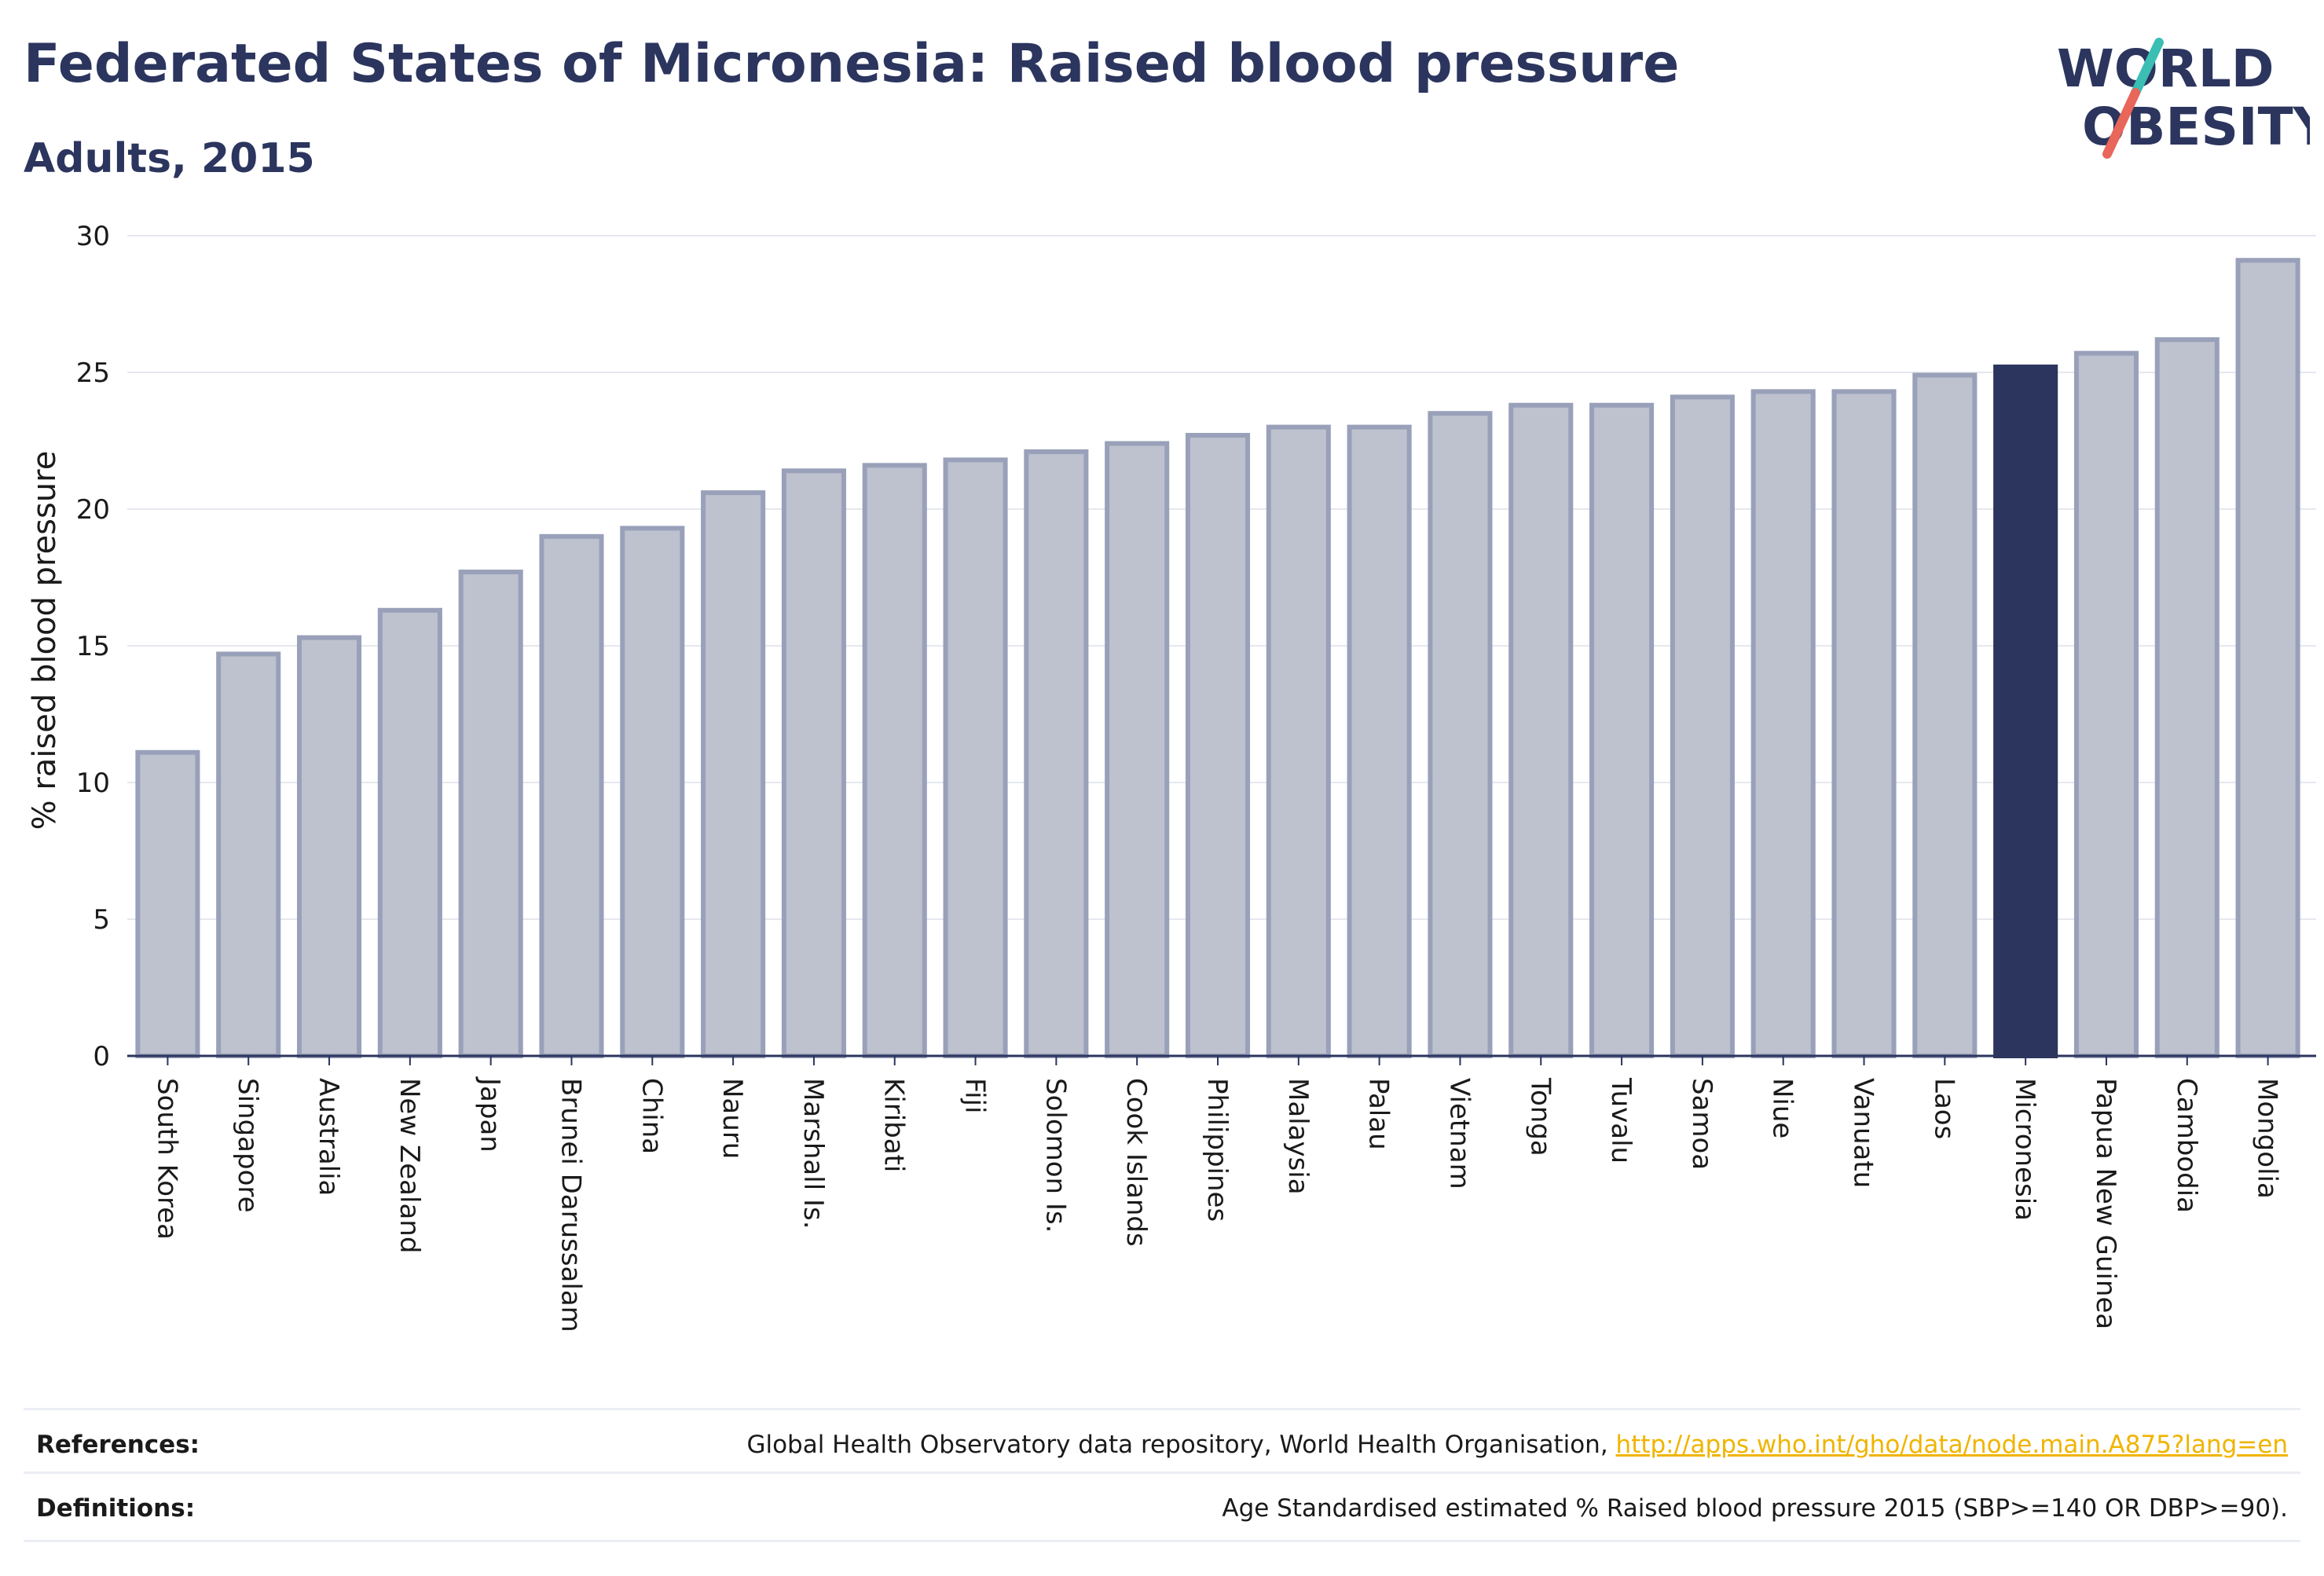  What do you see at coordinates (733, 774) in the screenshot?
I see `bar-nauru` at bounding box center [733, 774].